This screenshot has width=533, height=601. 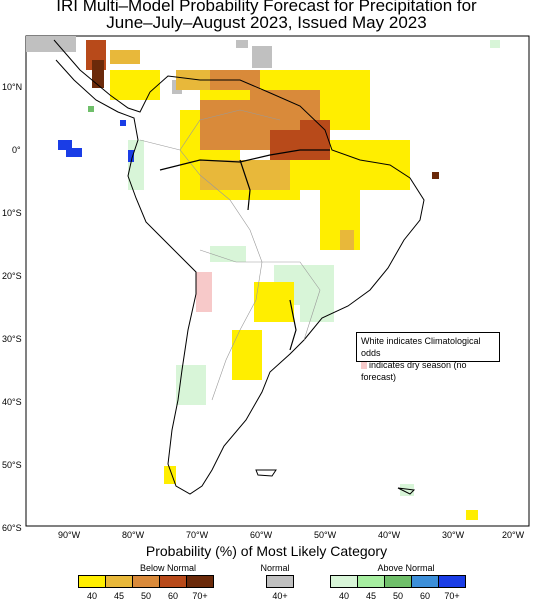 What do you see at coordinates (204, 292) in the screenshot?
I see `dry-season-area` at bounding box center [204, 292].